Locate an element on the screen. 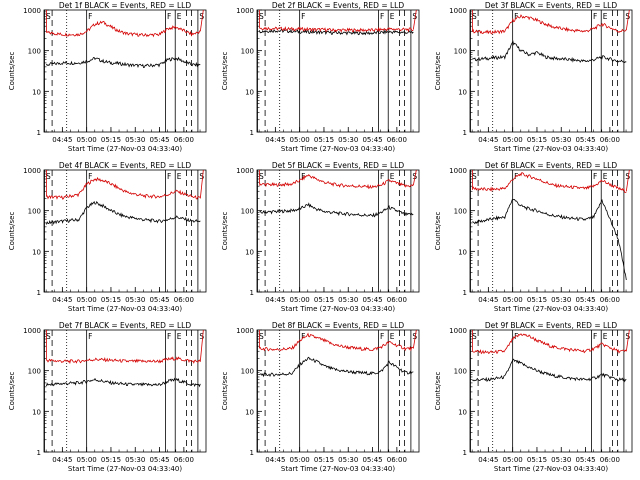 Image resolution: width=640 pixels, height=480 pixels. chart-title: Det 3f BLACK = Events, RED = LLD is located at coordinates (551, 5).